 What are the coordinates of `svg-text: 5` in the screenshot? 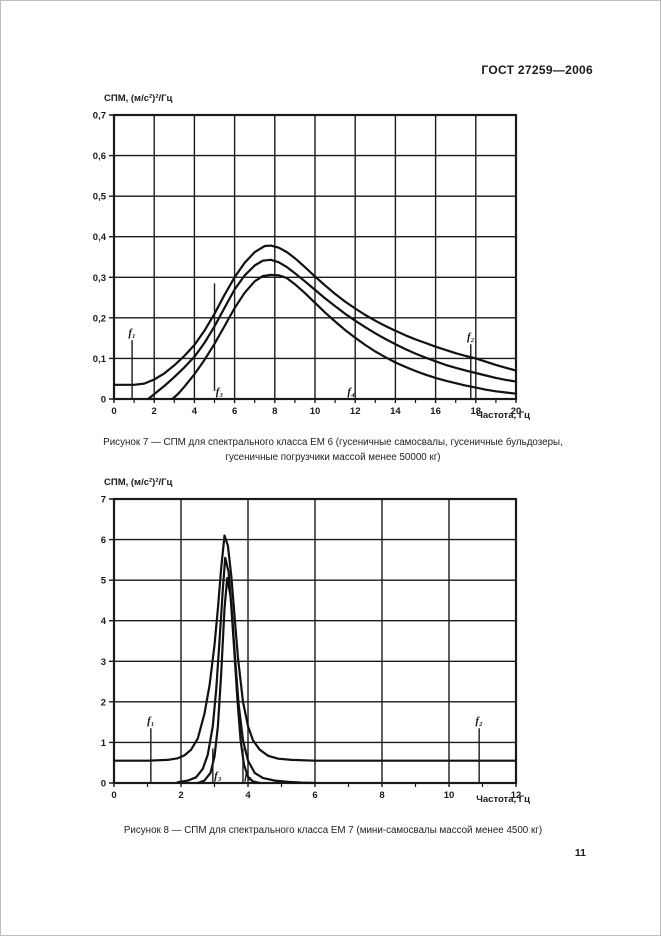 It's located at (104, 581).